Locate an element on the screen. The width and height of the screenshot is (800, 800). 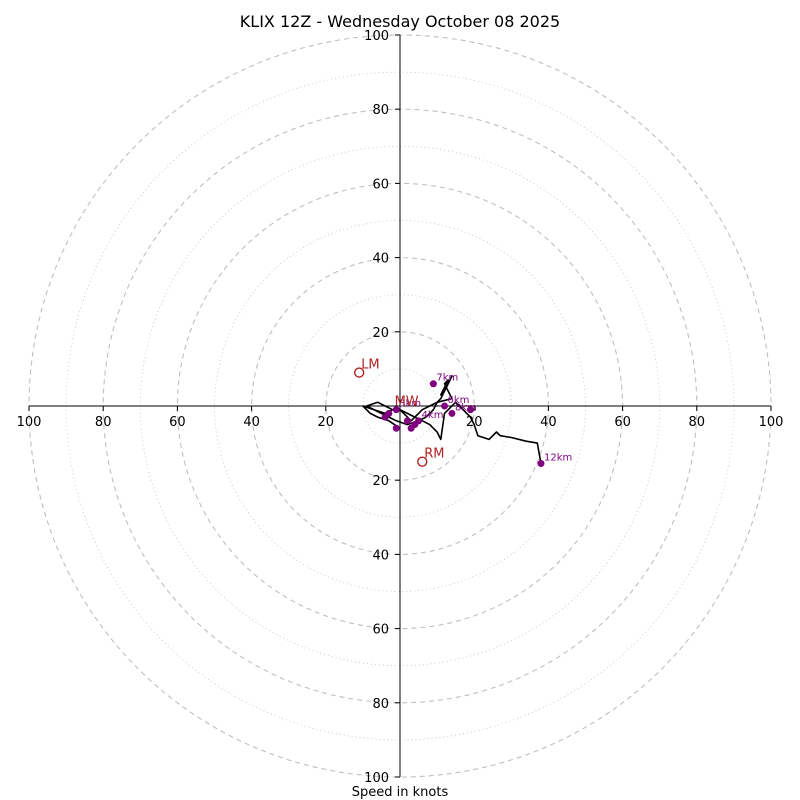
height-marker-label: 7km is located at coordinates (447, 378).